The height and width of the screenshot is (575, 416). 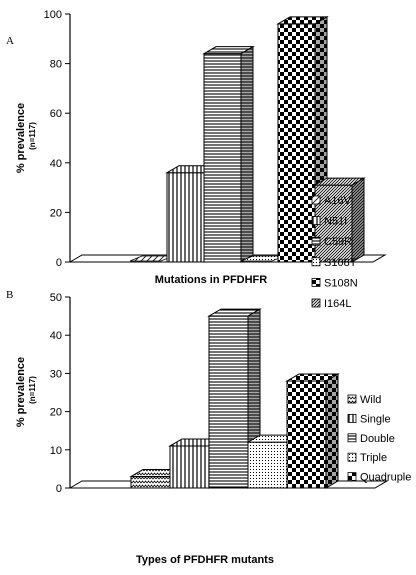 What do you see at coordinates (56, 65) in the screenshot?
I see `panel-a-y-tick-label: 80` at bounding box center [56, 65].